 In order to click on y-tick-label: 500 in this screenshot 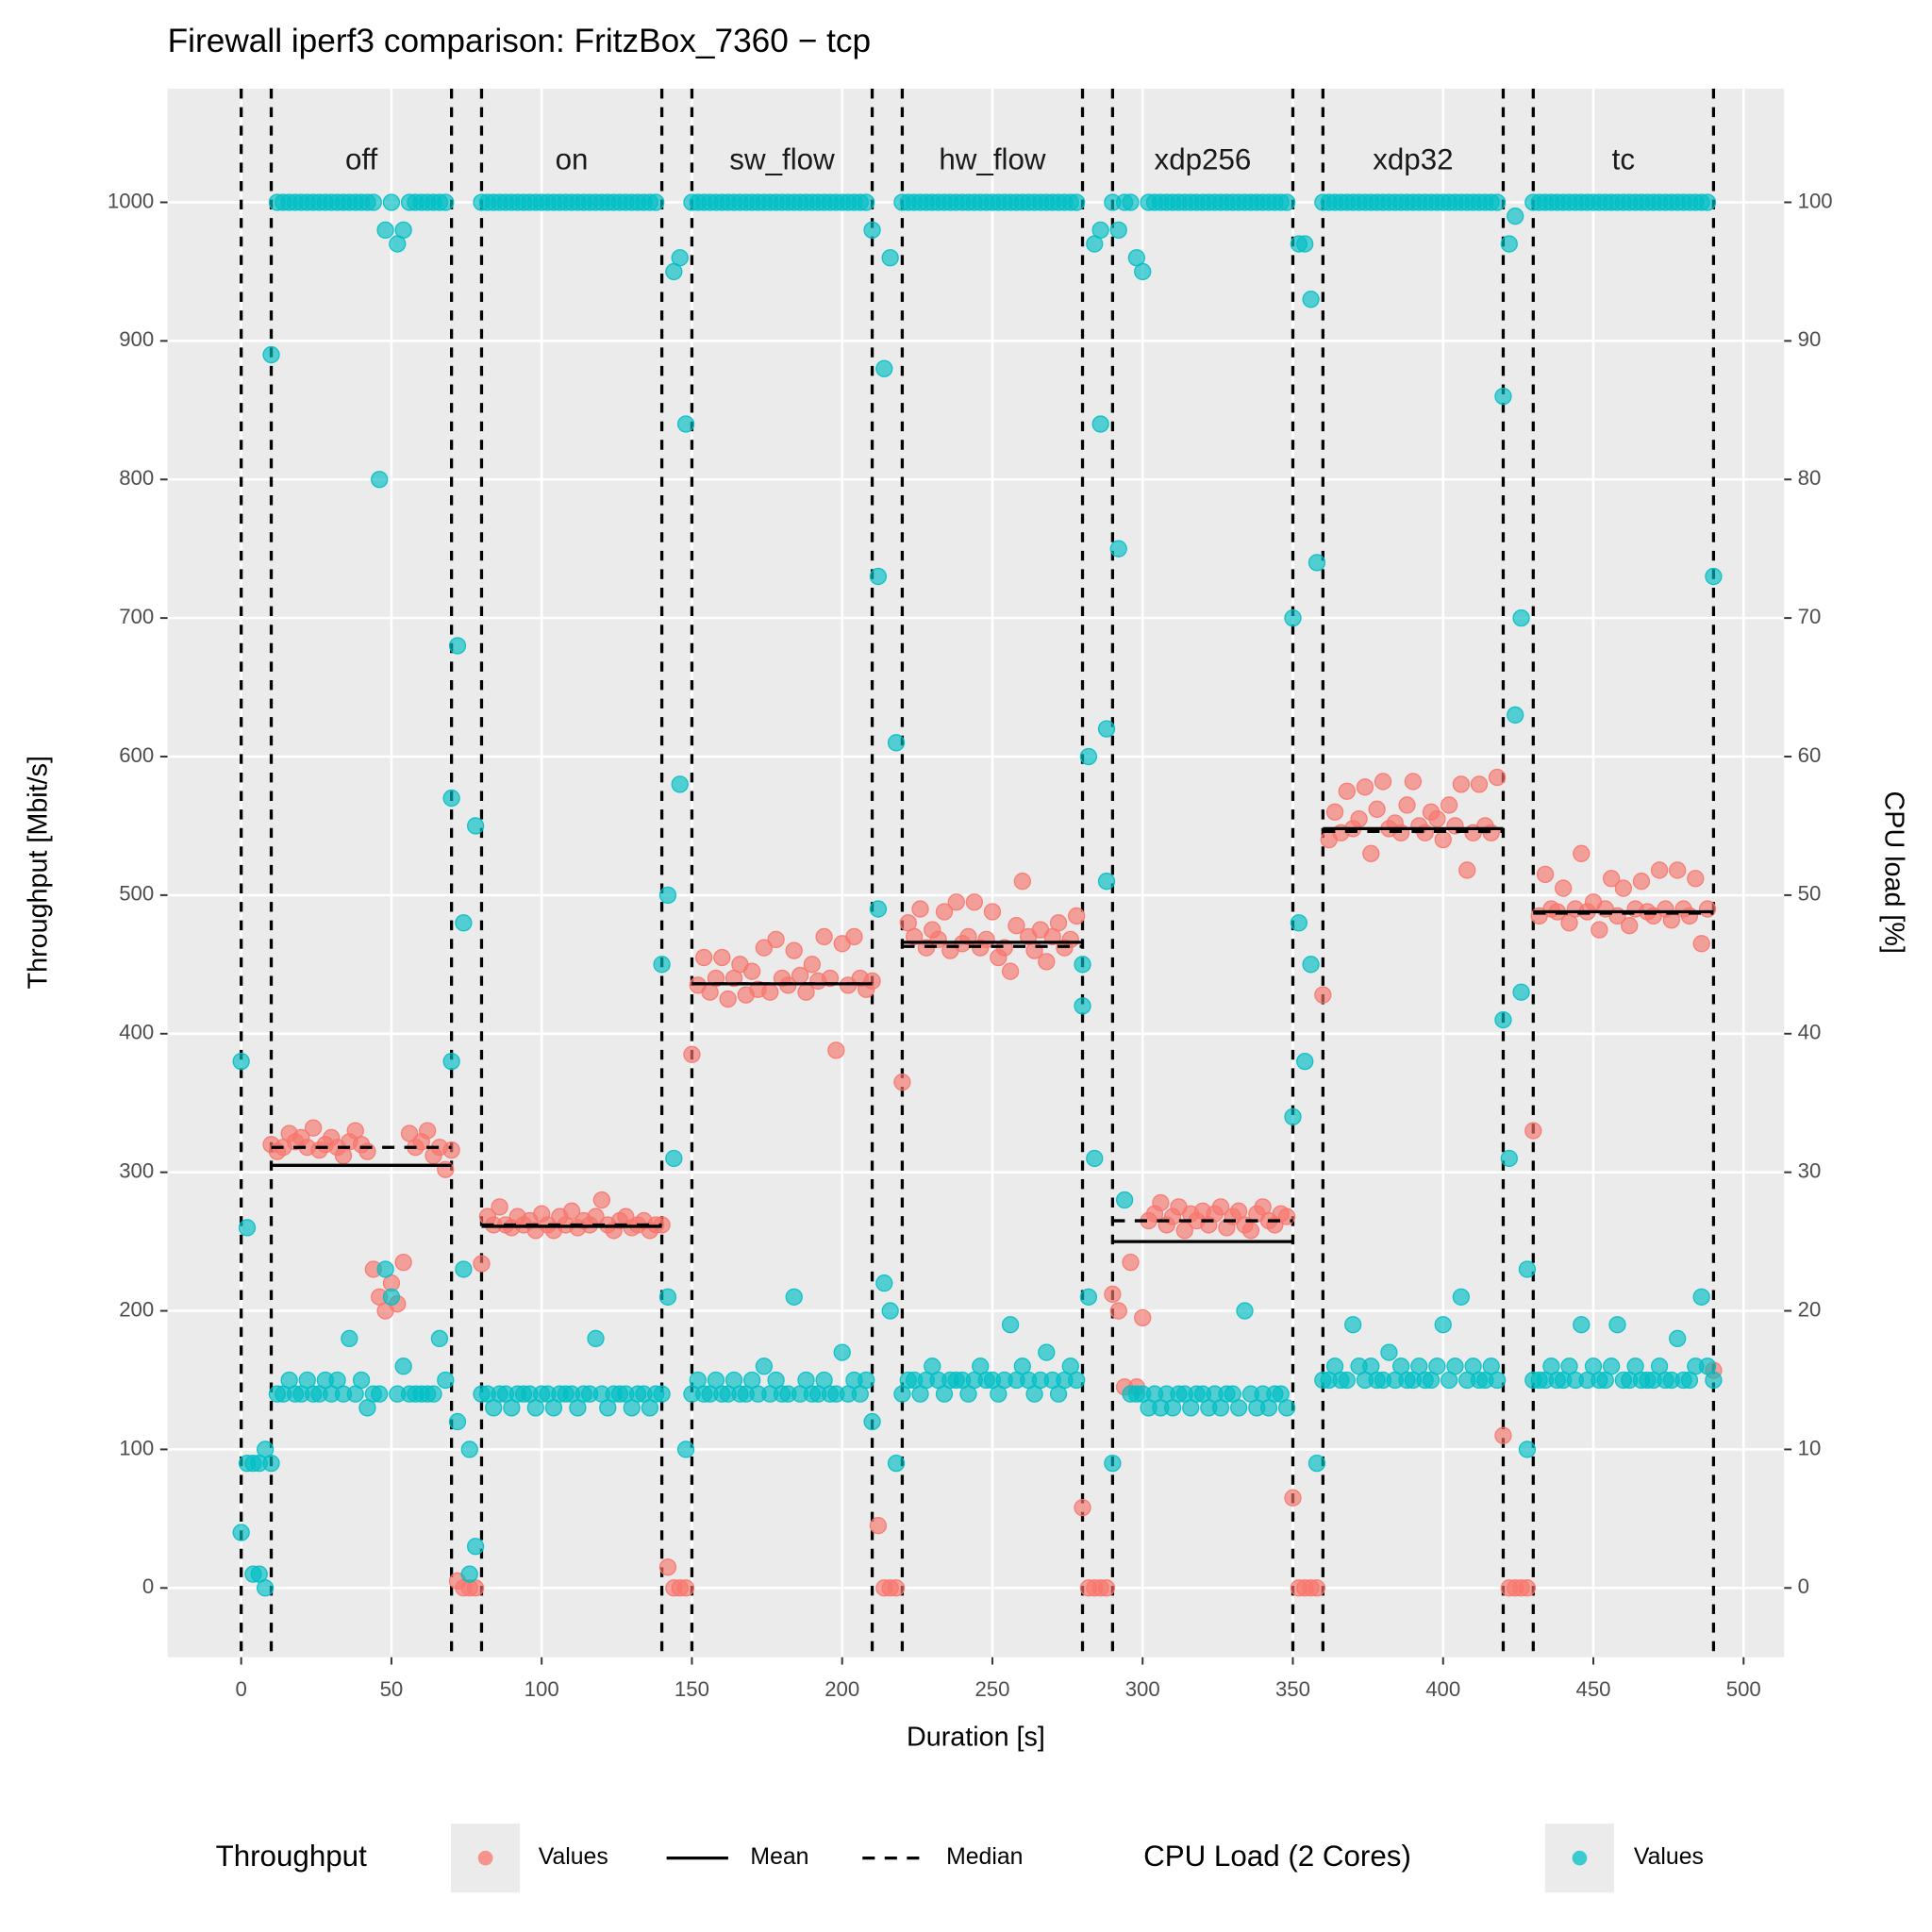, I will do `click(137, 894)`.